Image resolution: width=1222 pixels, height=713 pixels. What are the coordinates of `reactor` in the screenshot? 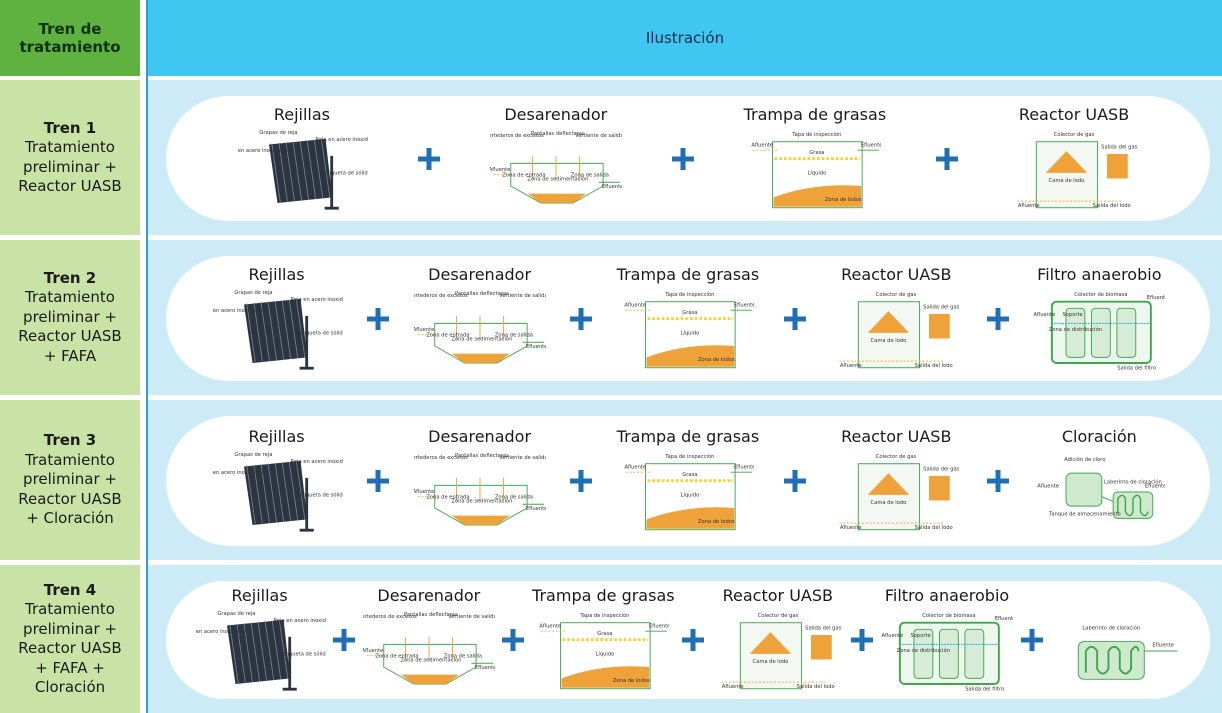 It's located at (1067, 174).